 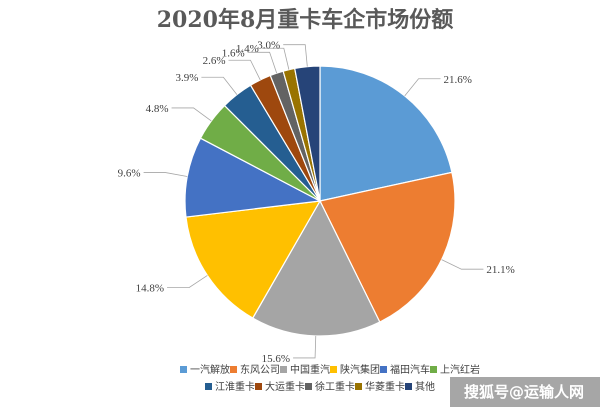 I want to click on slice-value-label: 21.1%, so click(x=500, y=270).